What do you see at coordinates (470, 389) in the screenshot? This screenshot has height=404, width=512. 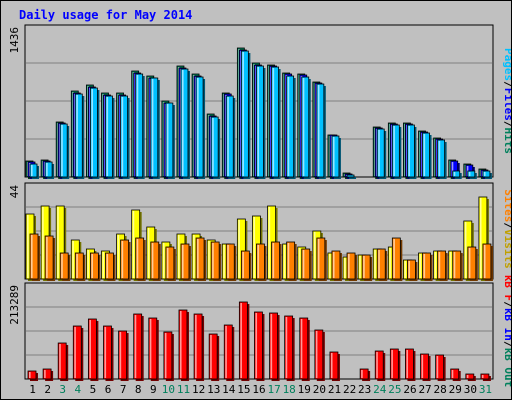 I see `x-tick-label: 30` at bounding box center [470, 389].